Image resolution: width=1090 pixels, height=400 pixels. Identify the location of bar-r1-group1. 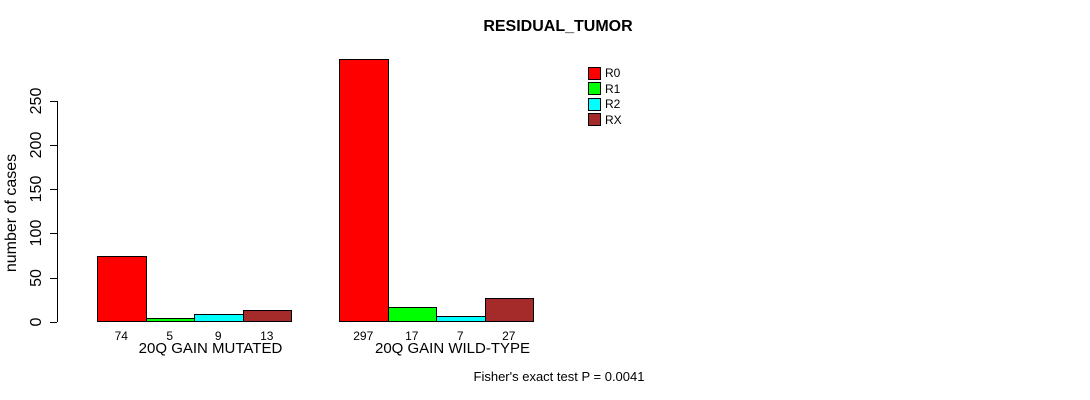
(170, 320).